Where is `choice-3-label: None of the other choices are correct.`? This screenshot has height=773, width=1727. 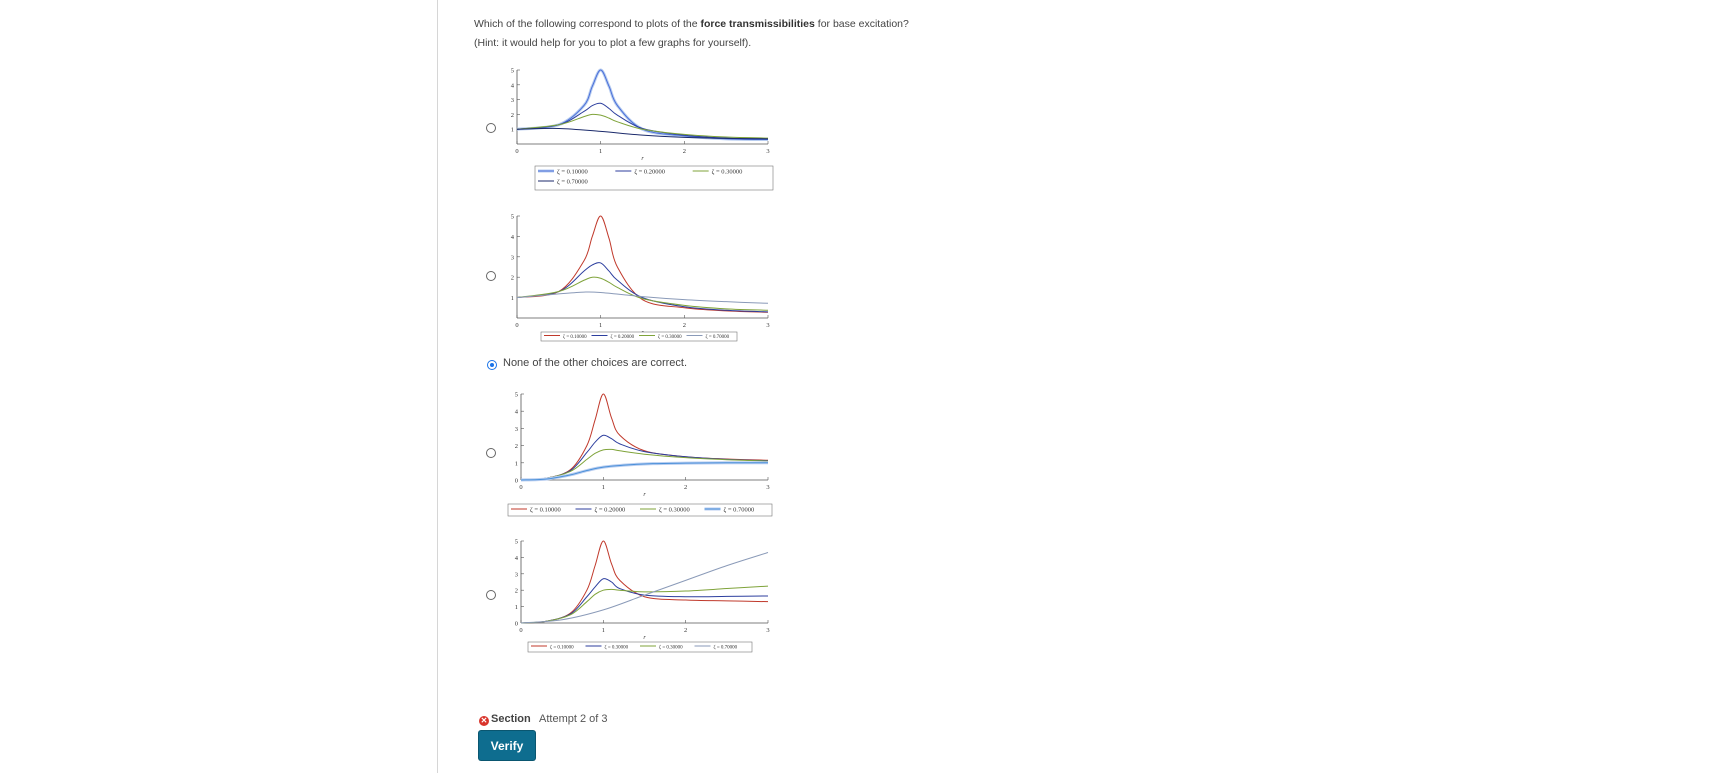 choice-3-label: None of the other choices are correct. is located at coordinates (595, 363).